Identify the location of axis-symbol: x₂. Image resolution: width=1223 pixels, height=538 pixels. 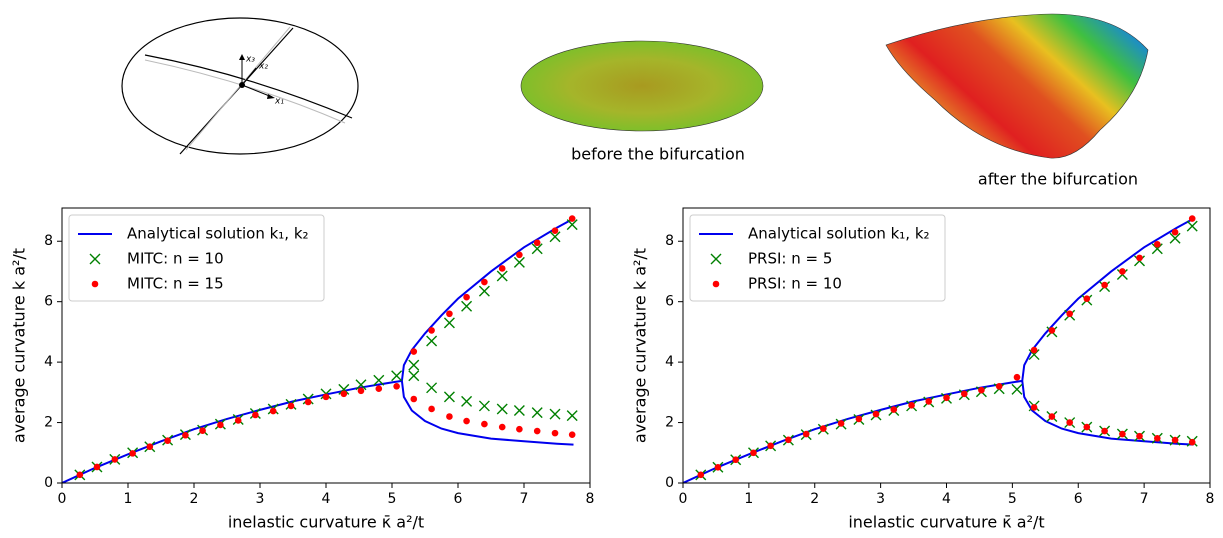
(263, 67).